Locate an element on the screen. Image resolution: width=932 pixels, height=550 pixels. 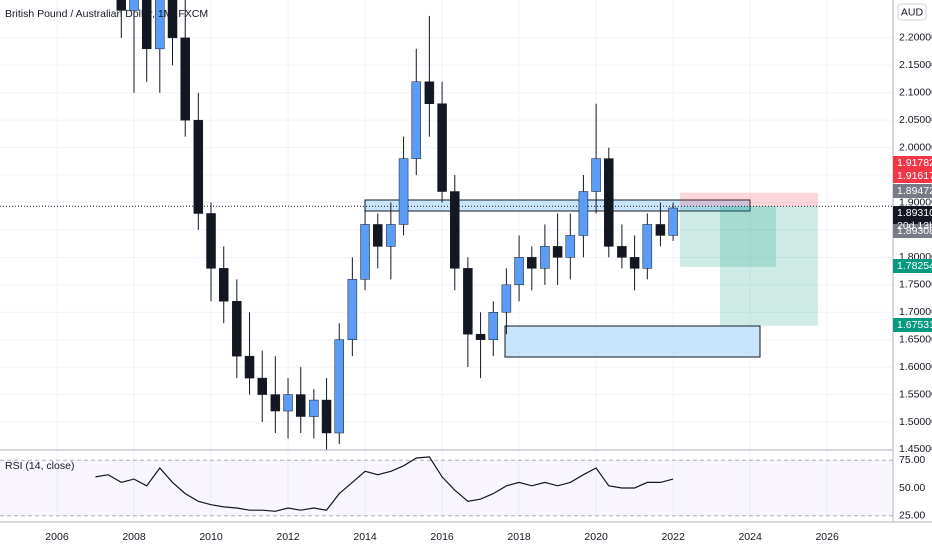
price-label: 1.67531 is located at coordinates (914, 325).